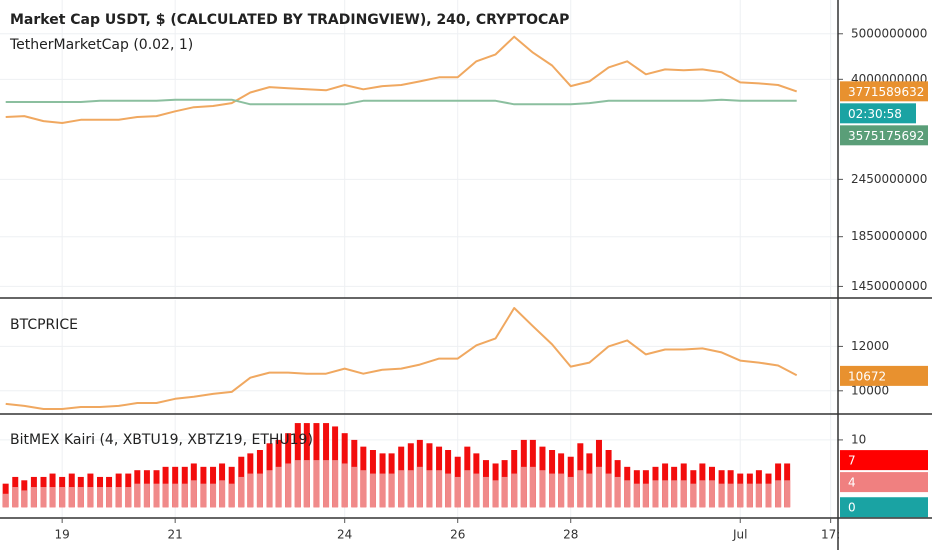  I want to click on price-label: 3771589632, so click(886, 92).